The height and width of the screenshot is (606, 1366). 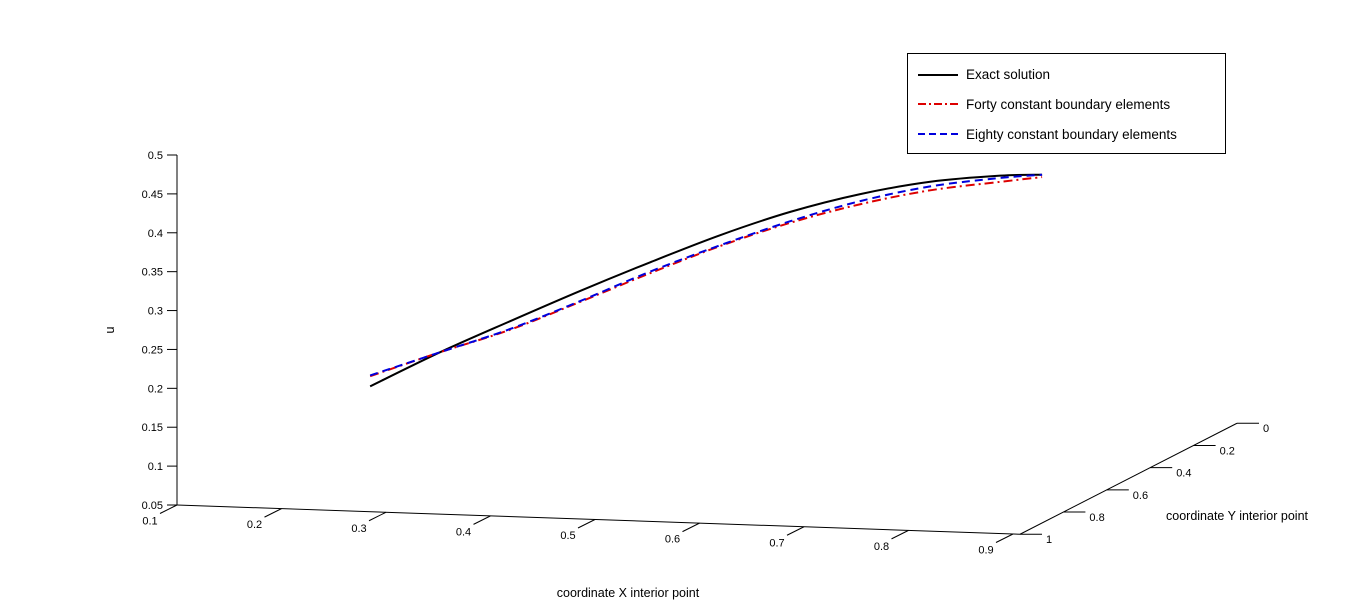 What do you see at coordinates (110, 329) in the screenshot?
I see `z-axis-title: u` at bounding box center [110, 329].